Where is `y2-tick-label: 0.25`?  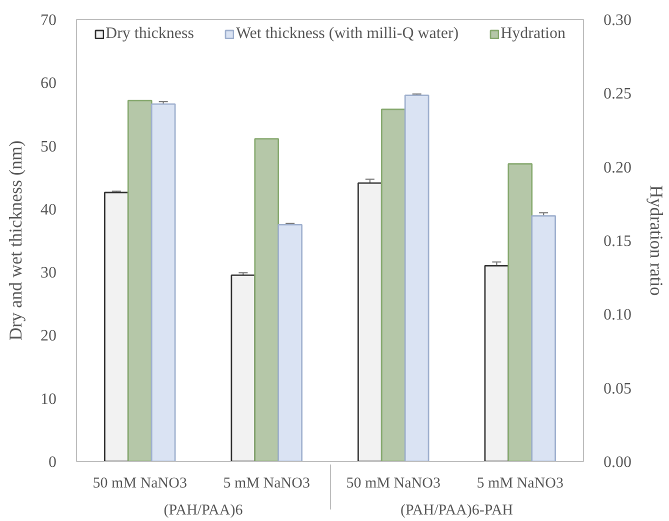 y2-tick-label: 0.25 is located at coordinates (618, 94).